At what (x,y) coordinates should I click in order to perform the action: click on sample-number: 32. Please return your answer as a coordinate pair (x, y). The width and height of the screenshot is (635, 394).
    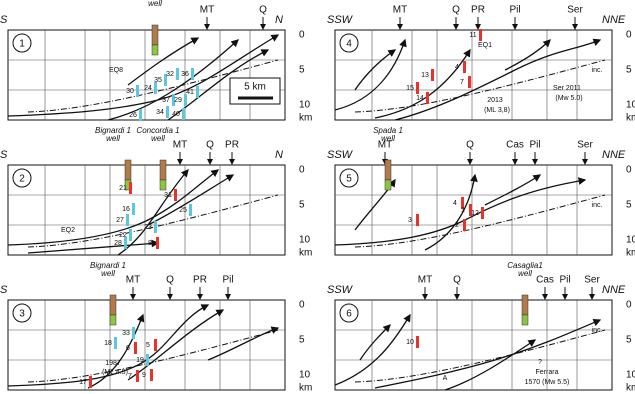
    Looking at the image, I should click on (170, 74).